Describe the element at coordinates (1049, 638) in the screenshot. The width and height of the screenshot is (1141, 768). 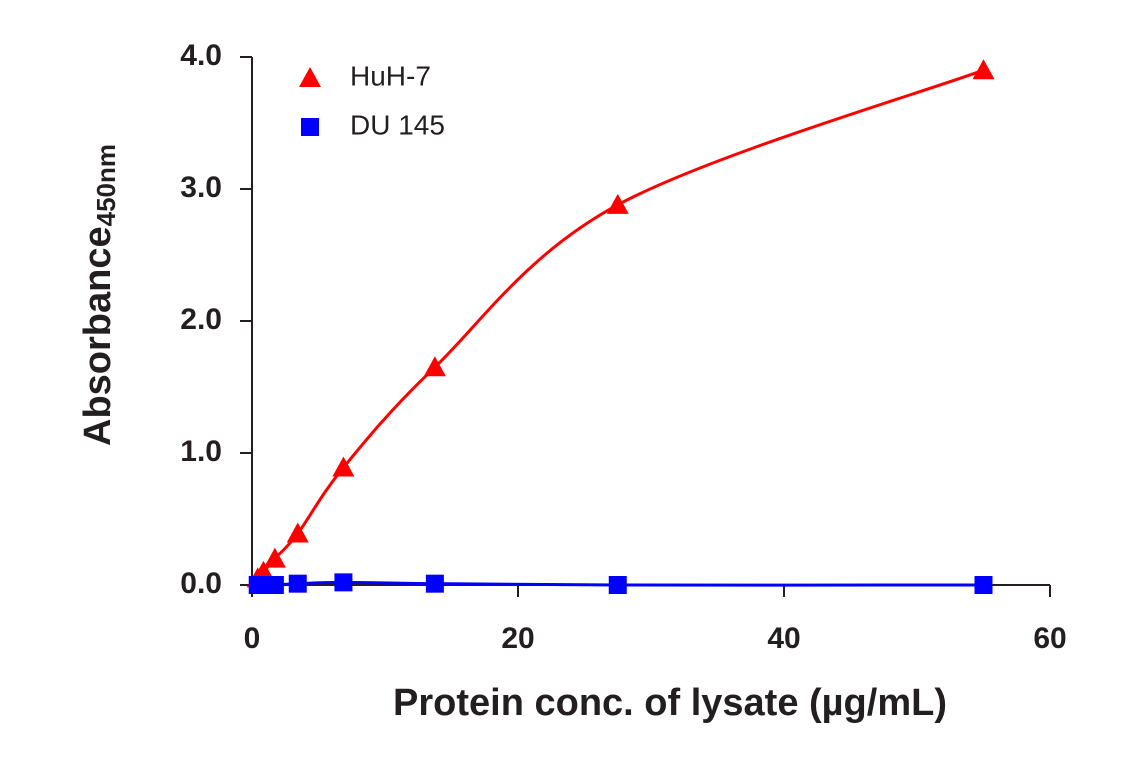
I see `x-tick-label: 60` at that location.